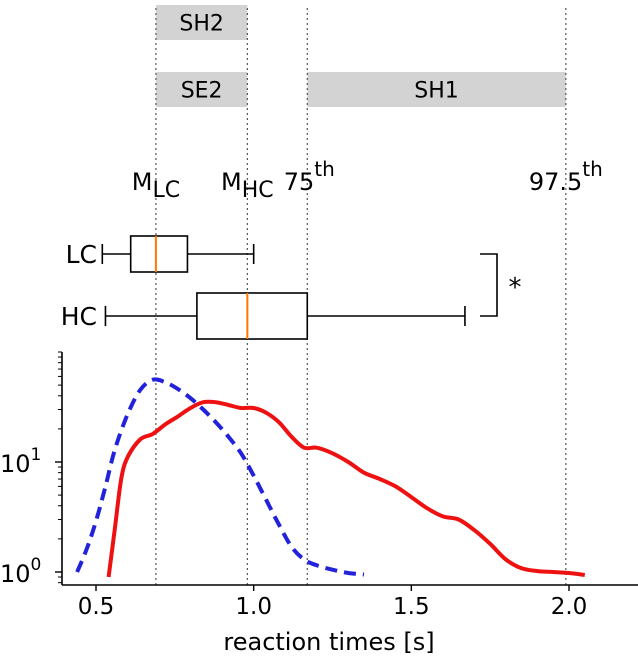 The image size is (638, 665). I want to click on reference-label-3: 75th, so click(309, 176).